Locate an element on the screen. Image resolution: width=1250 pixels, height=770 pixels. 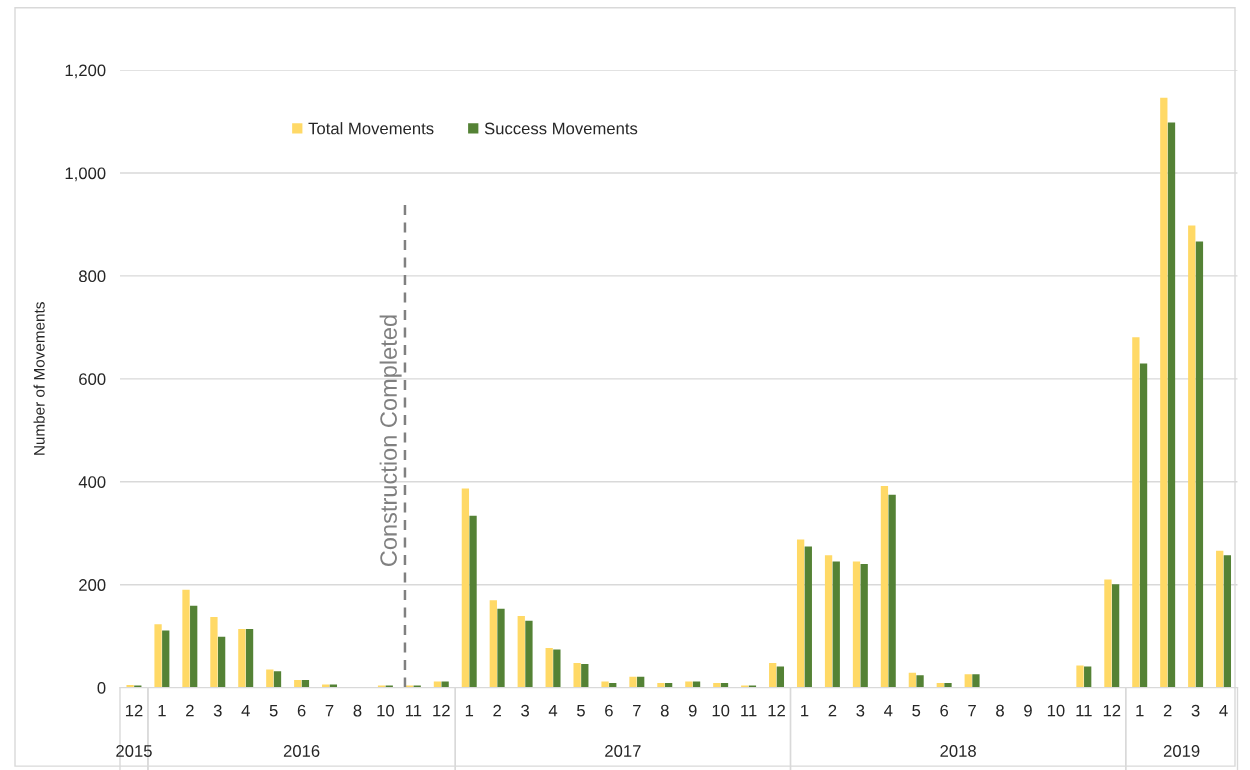
text: 2017 is located at coordinates (623, 751).